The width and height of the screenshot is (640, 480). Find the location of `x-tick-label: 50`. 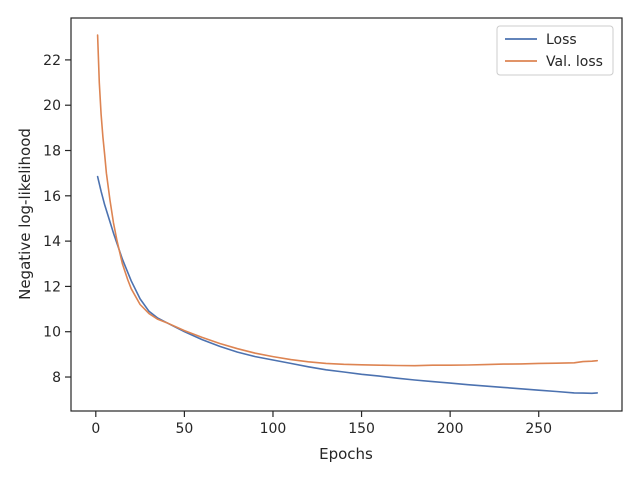

x-tick-label: 50 is located at coordinates (184, 429).